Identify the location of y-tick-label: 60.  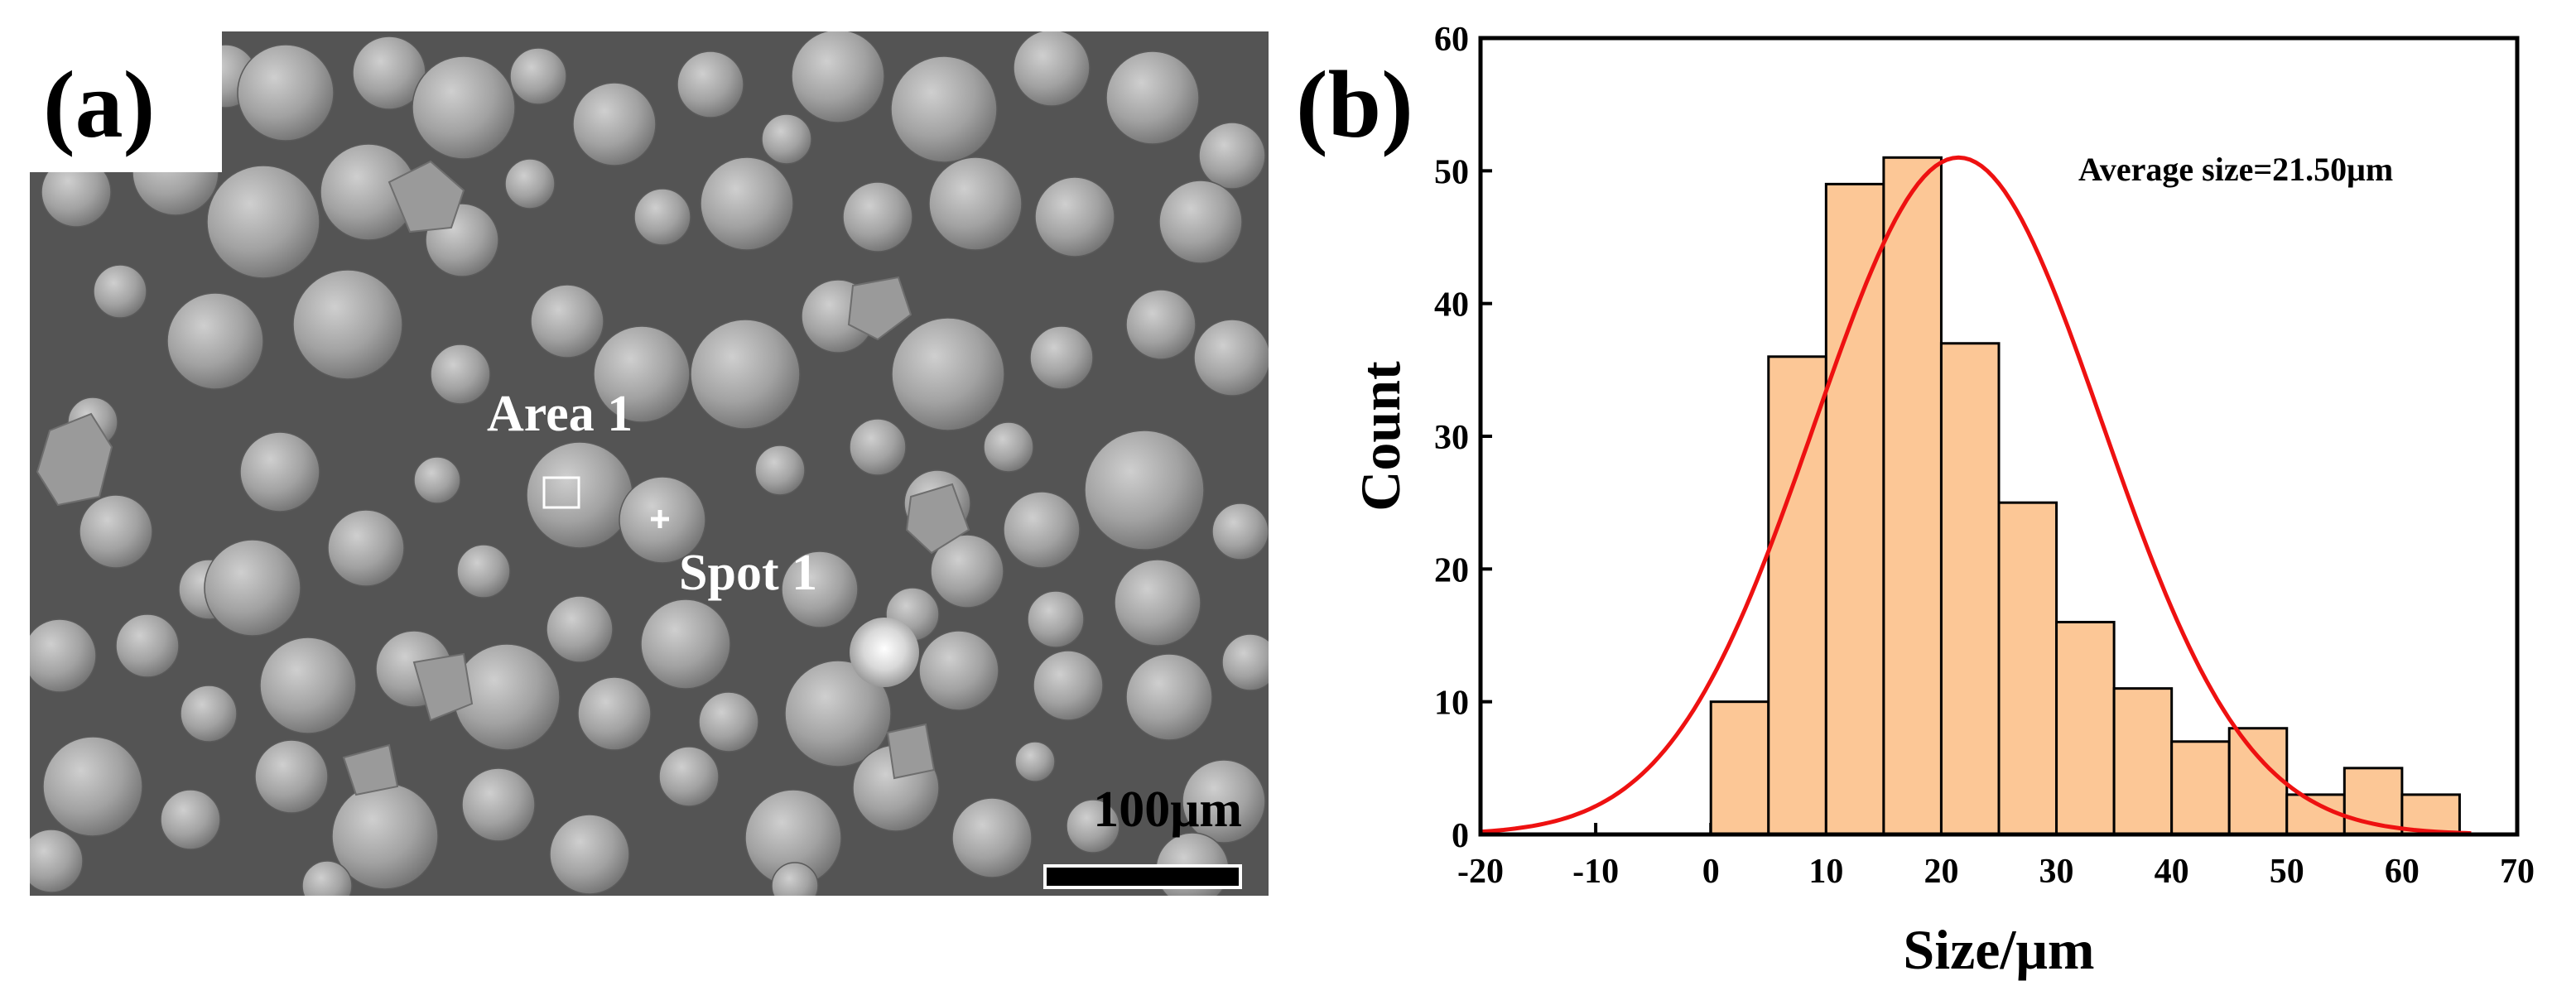
(1451, 40).